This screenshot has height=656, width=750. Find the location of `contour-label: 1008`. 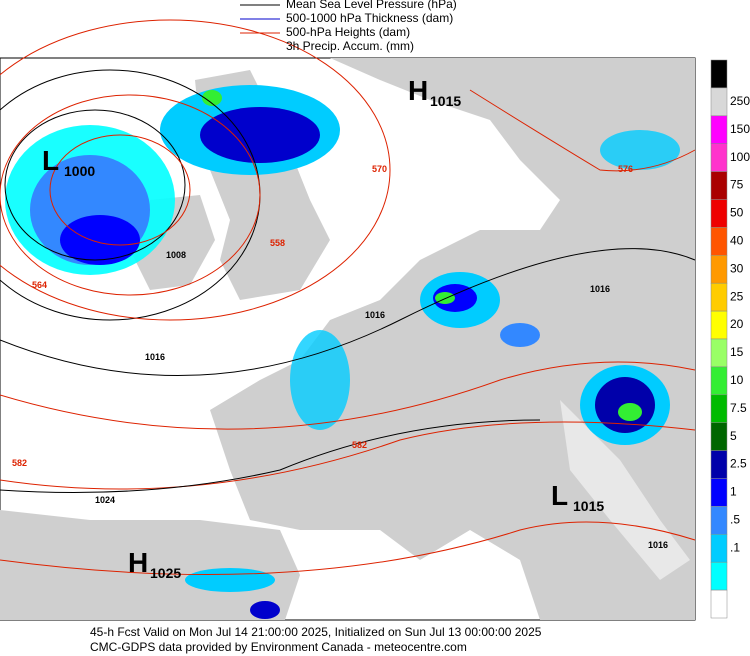

contour-label: 1008 is located at coordinates (176, 255).